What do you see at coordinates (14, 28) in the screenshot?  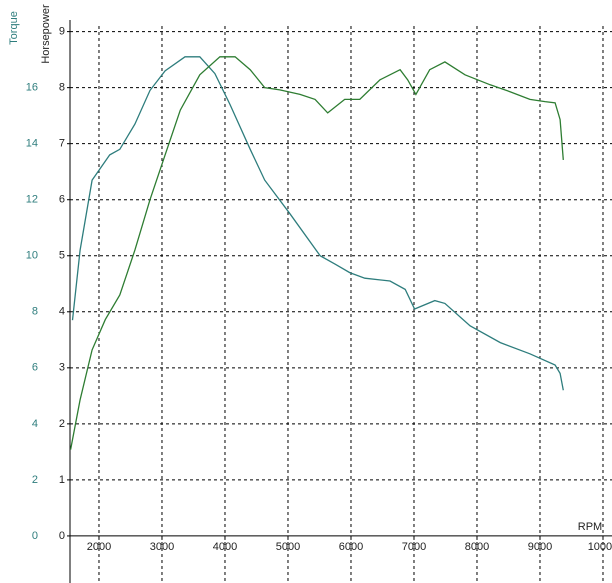 I see `y2-axis-title: Torque` at bounding box center [14, 28].